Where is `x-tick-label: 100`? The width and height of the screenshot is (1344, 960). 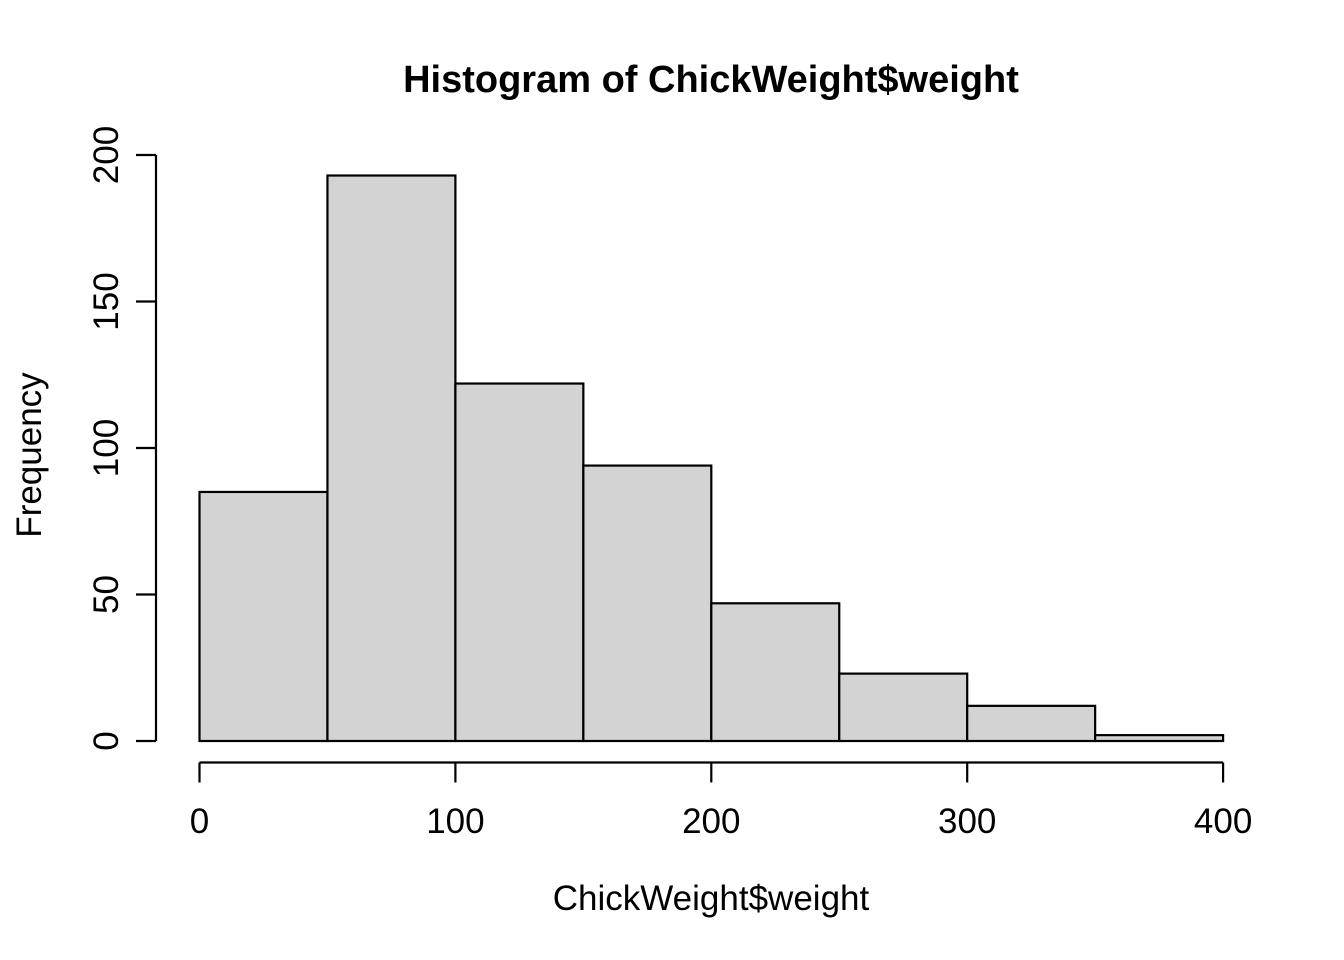 x-tick-label: 100 is located at coordinates (455, 821).